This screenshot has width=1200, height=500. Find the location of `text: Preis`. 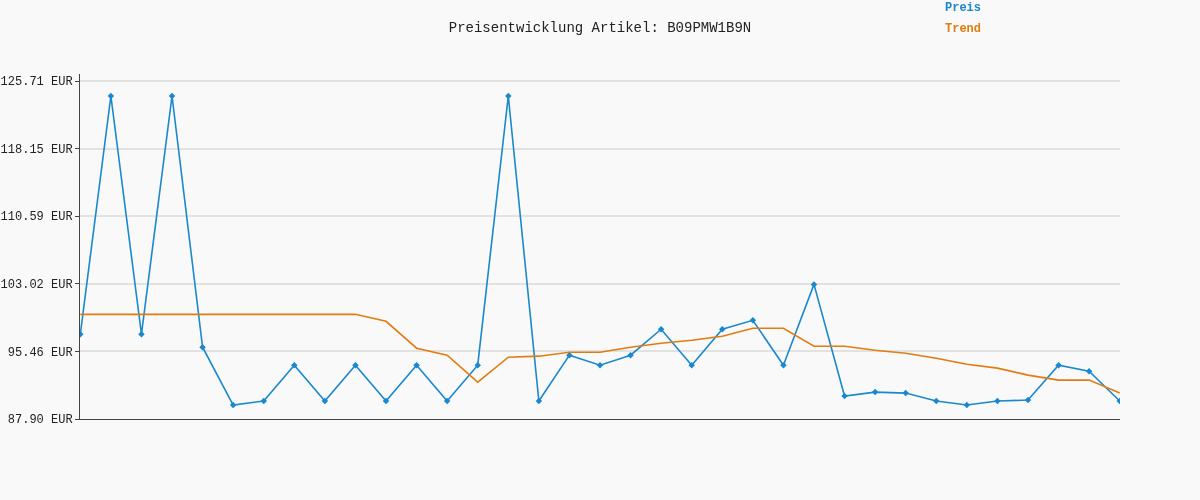

text: Preis is located at coordinates (963, 8).